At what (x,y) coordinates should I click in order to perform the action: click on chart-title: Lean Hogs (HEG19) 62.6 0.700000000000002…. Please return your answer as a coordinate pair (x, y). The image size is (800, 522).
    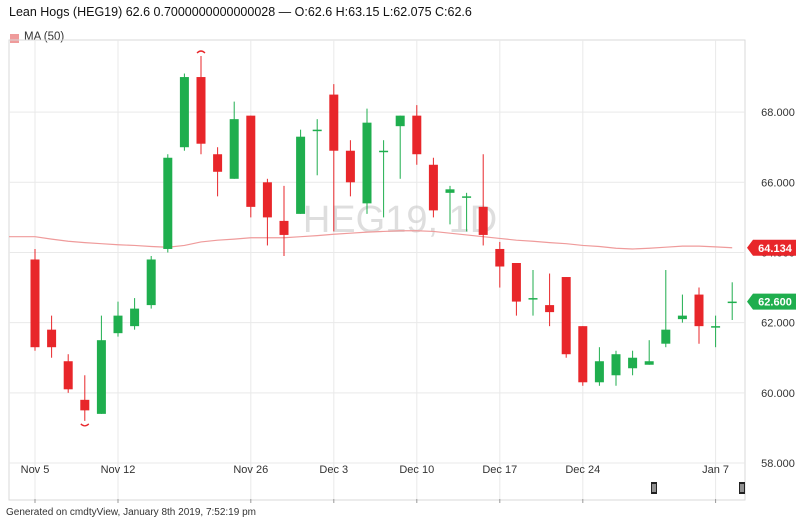
    Looking at the image, I should click on (240, 12).